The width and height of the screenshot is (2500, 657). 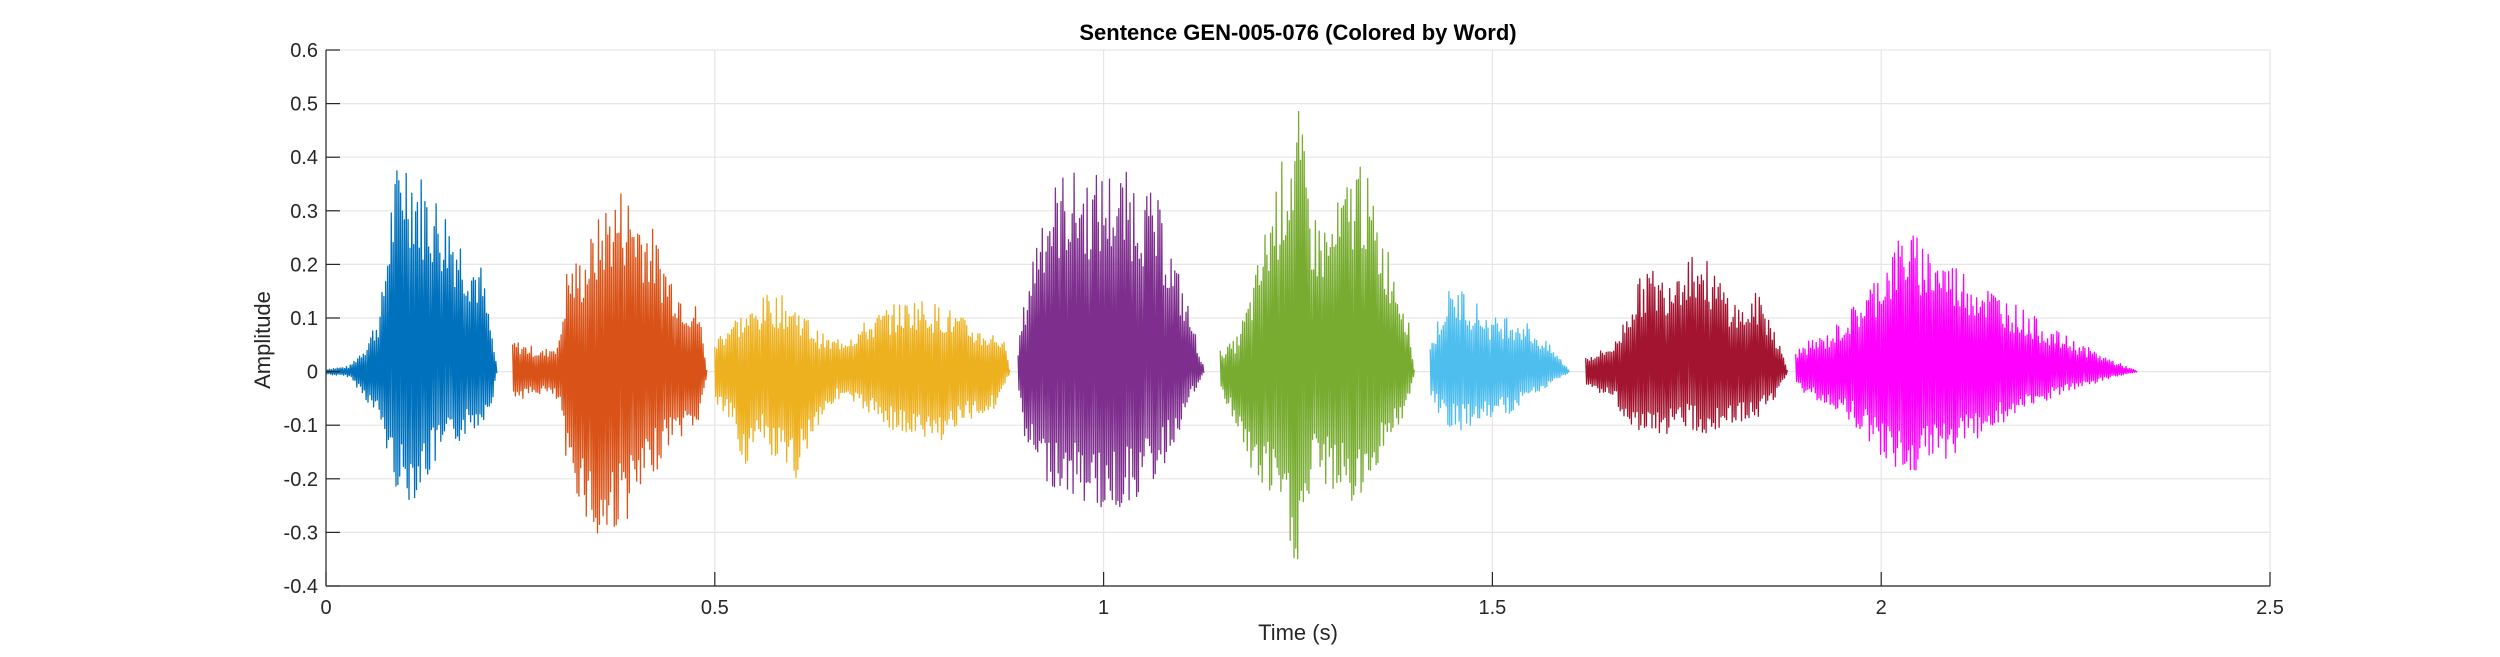 What do you see at coordinates (1297, 32) in the screenshot?
I see `chart-title: Sentence GEN-005-076 (Colored by Word)` at bounding box center [1297, 32].